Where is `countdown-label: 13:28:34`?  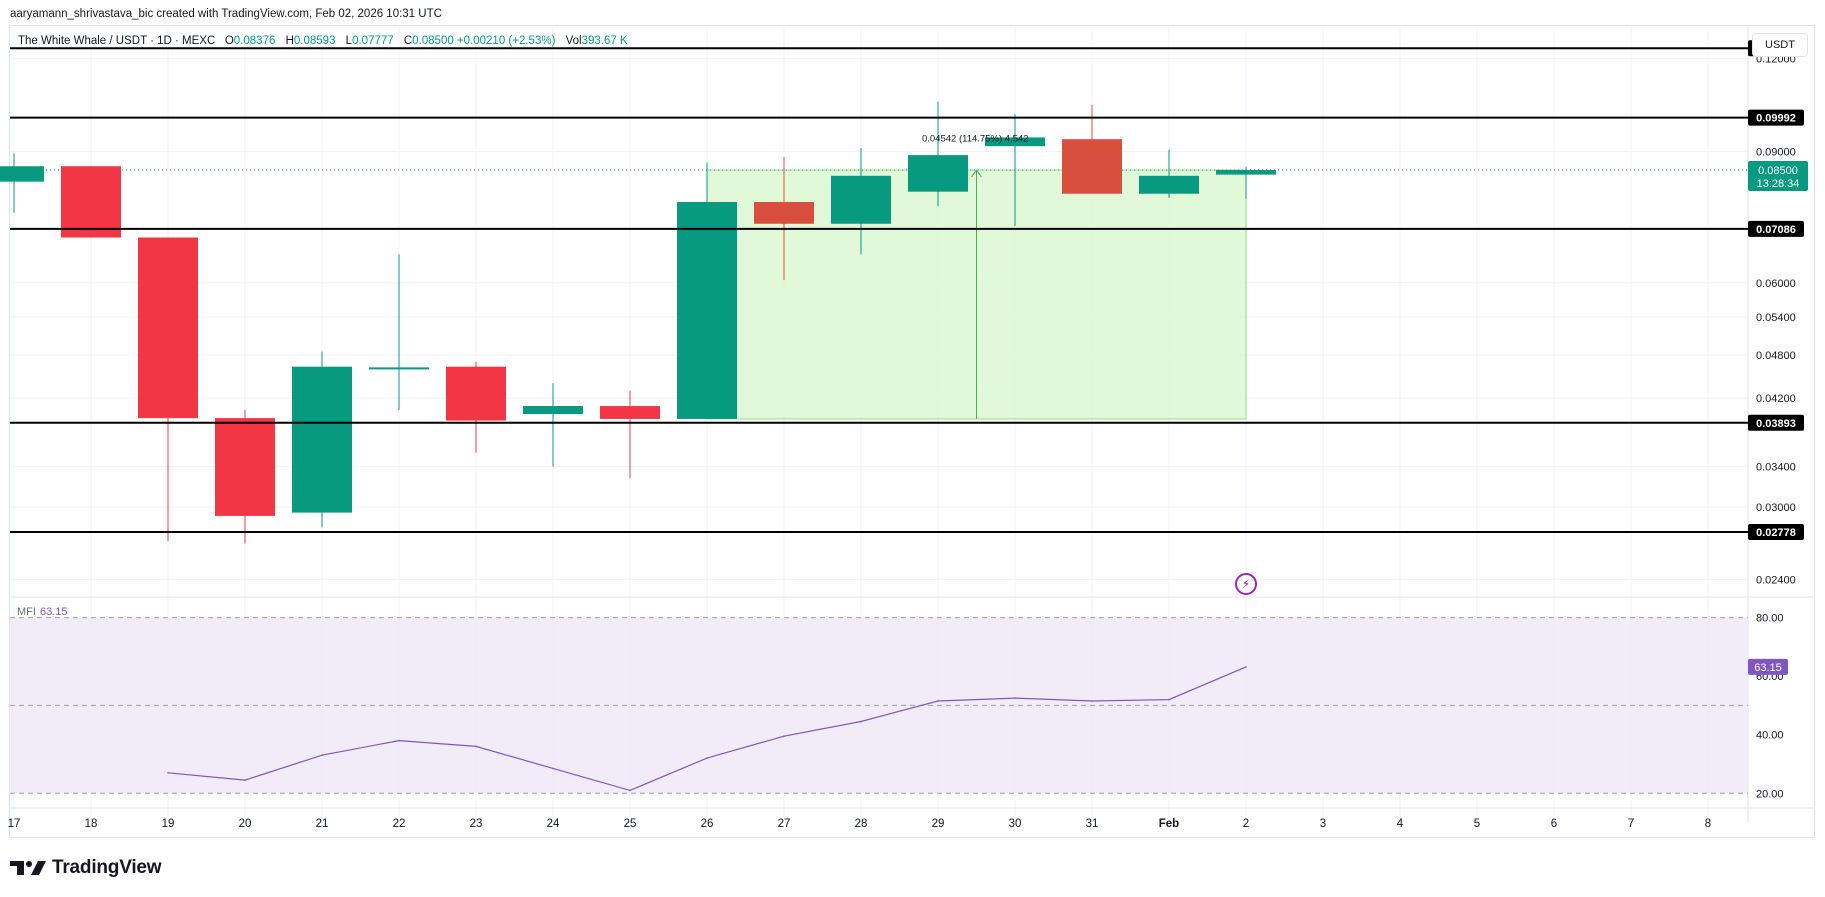 countdown-label: 13:28:34 is located at coordinates (1778, 184).